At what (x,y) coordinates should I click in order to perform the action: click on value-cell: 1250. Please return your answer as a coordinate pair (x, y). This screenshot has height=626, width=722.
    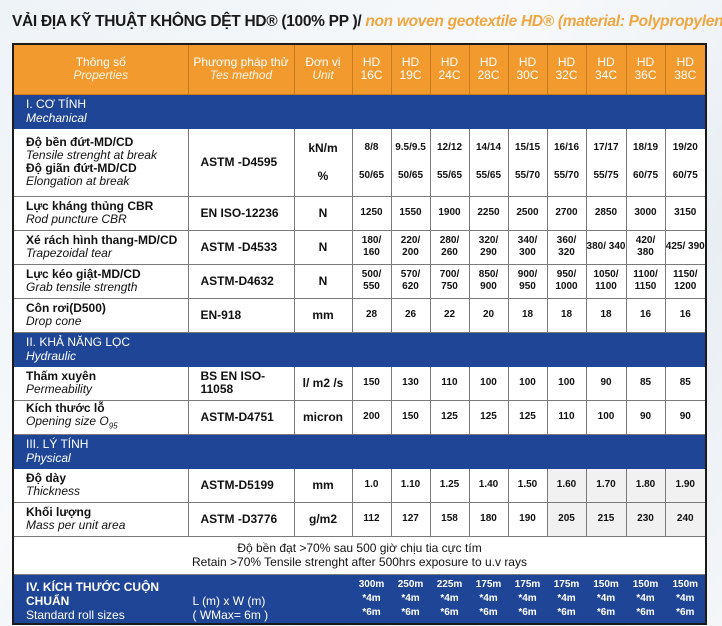
    Looking at the image, I should click on (371, 213).